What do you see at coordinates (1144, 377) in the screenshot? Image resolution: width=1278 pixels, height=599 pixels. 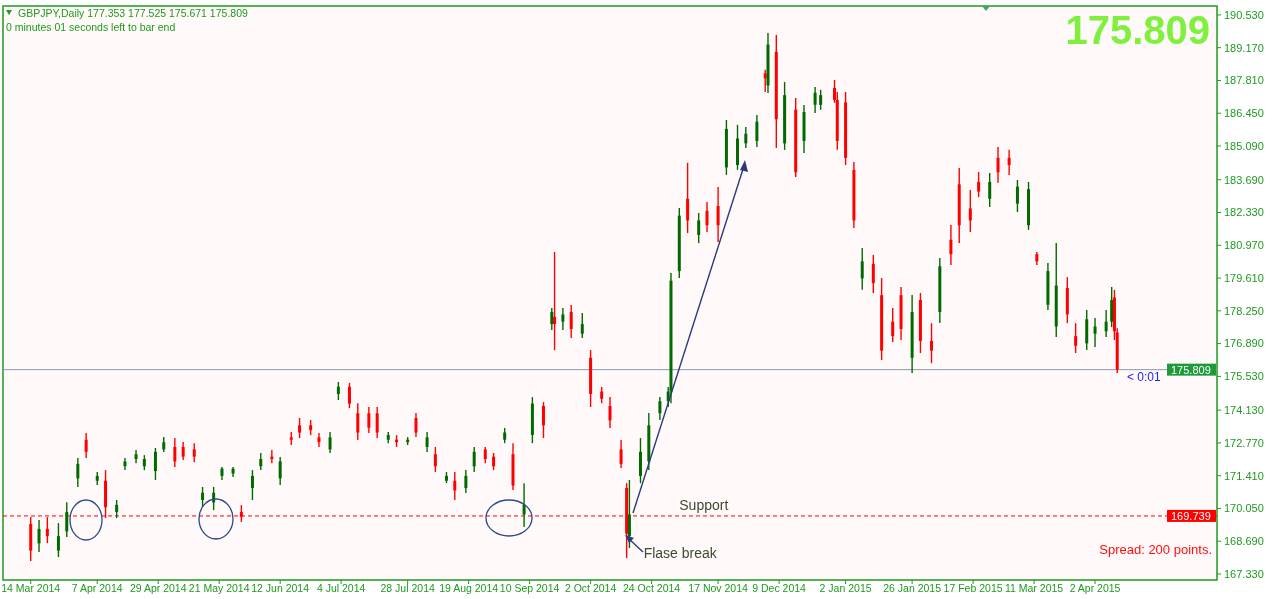 I see `annotation: < 0:01` at bounding box center [1144, 377].